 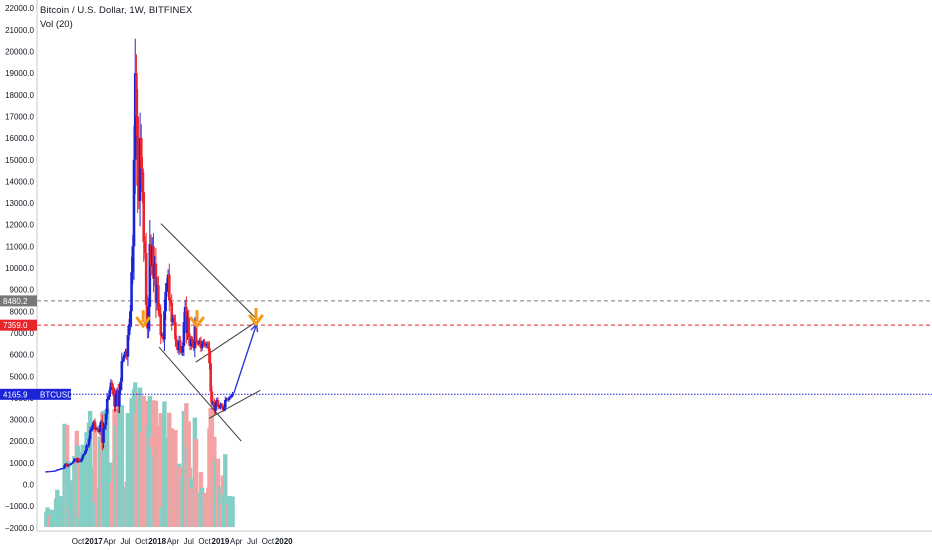 I want to click on y-tick-label: 7000.0, so click(x=22, y=333).